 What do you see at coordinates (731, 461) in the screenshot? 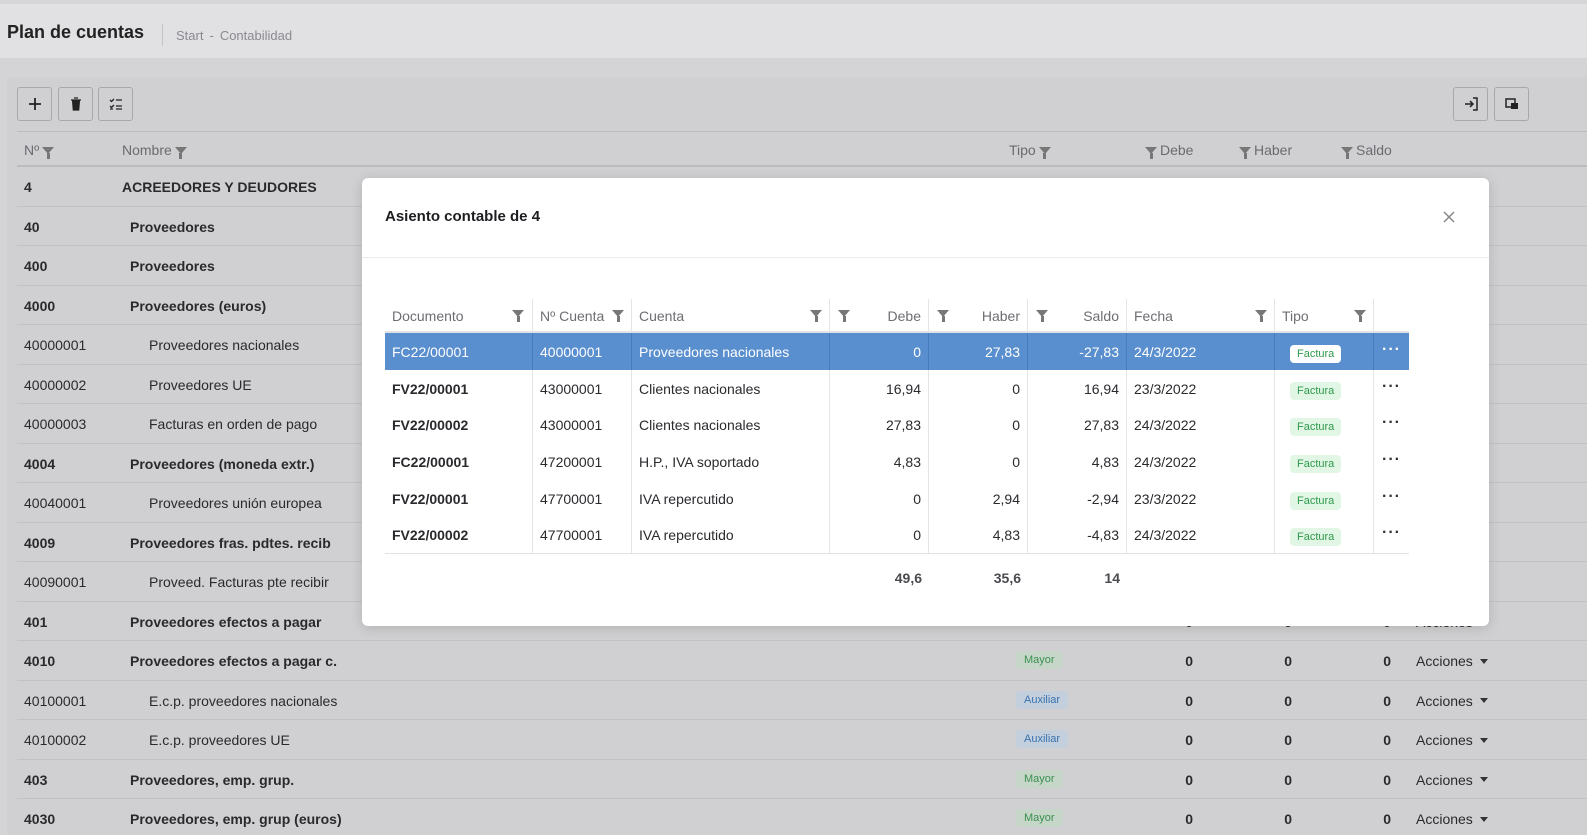
I see `entry-cuenta: H.P., IVA soportado` at bounding box center [731, 461].